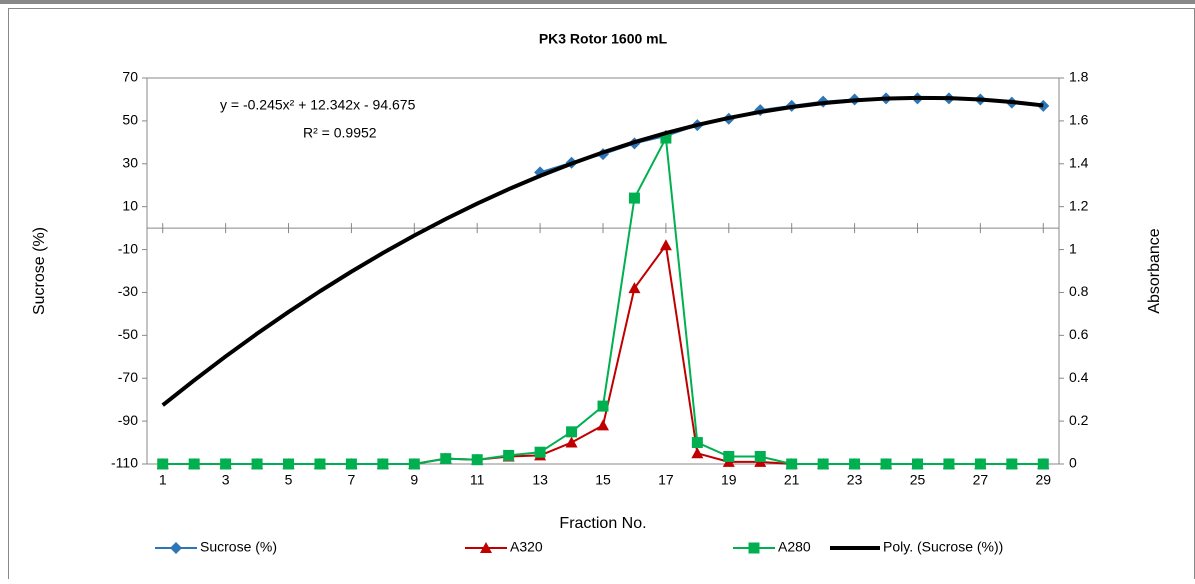  Describe the element at coordinates (352, 480) in the screenshot. I see `x-tick-label: 7` at that location.